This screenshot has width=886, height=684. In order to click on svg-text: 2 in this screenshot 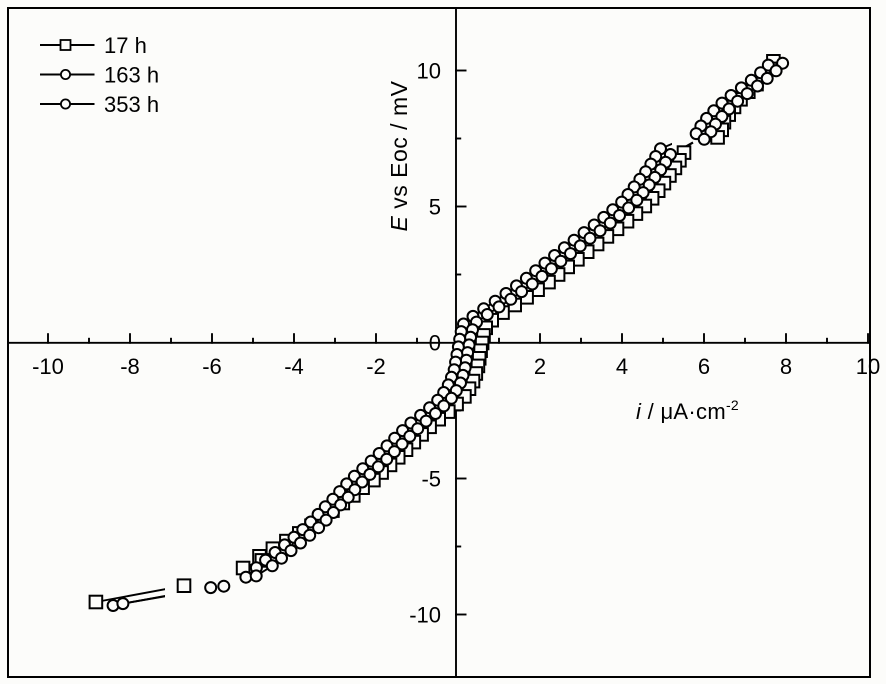, I will do `click(540, 366)`.